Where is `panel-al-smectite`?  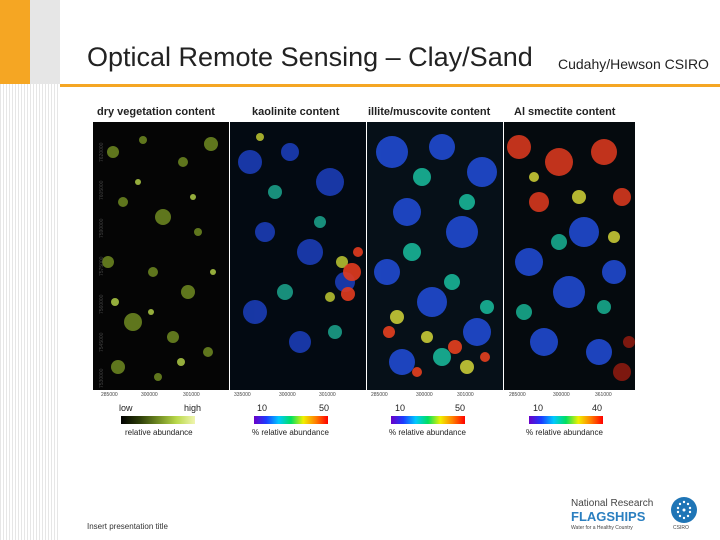
panel-al-smectite is located at coordinates (569, 256).